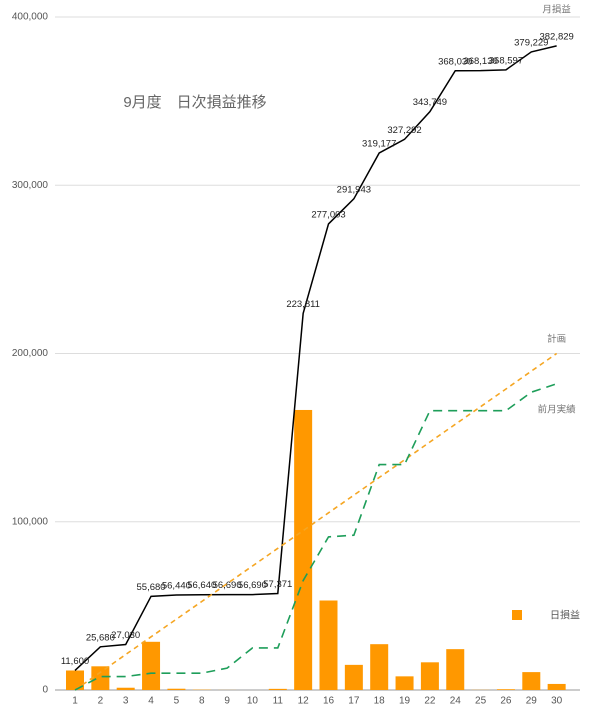  Describe the element at coordinates (277, 584) in the screenshot. I see `data-label: 57,371` at that location.